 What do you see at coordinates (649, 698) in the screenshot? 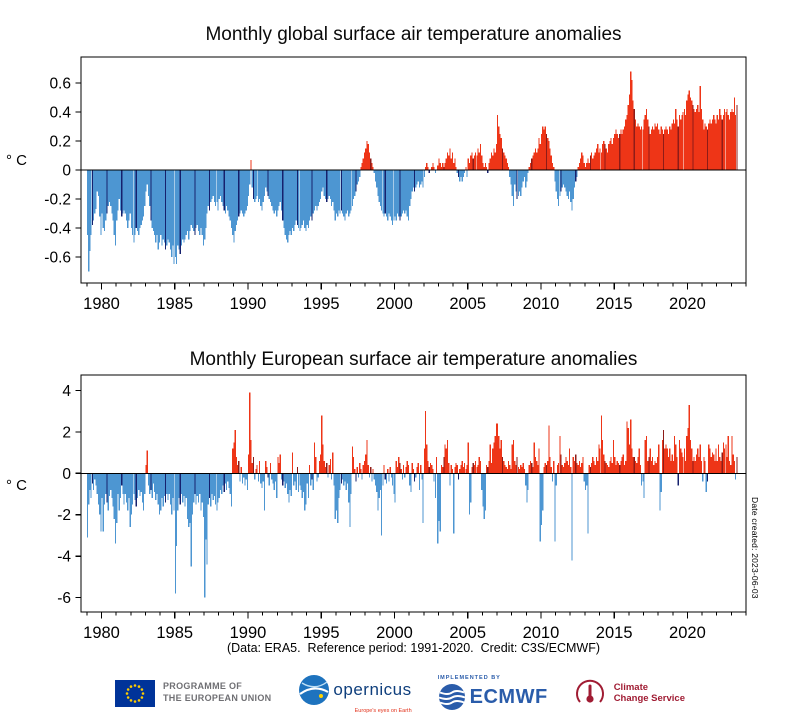
I see `c3s-line2: Change Service` at bounding box center [649, 698].